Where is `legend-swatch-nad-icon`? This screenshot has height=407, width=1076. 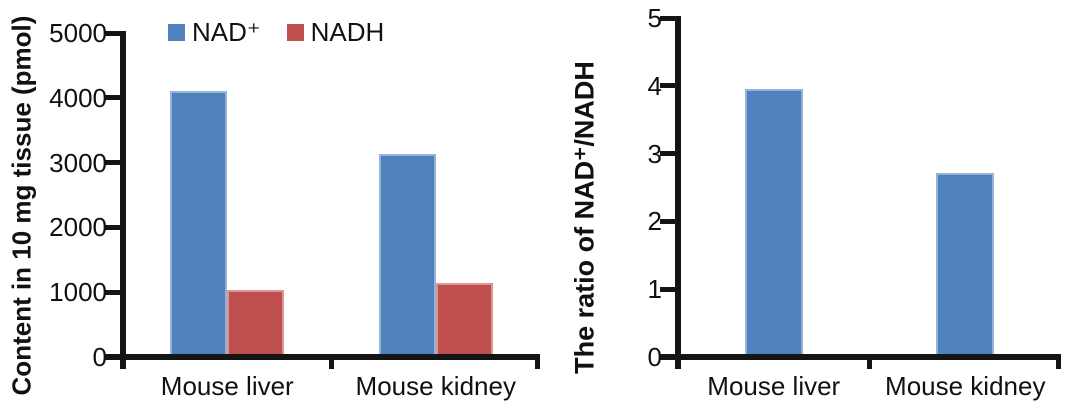
legend-swatch-nad-icon is located at coordinates (176, 32).